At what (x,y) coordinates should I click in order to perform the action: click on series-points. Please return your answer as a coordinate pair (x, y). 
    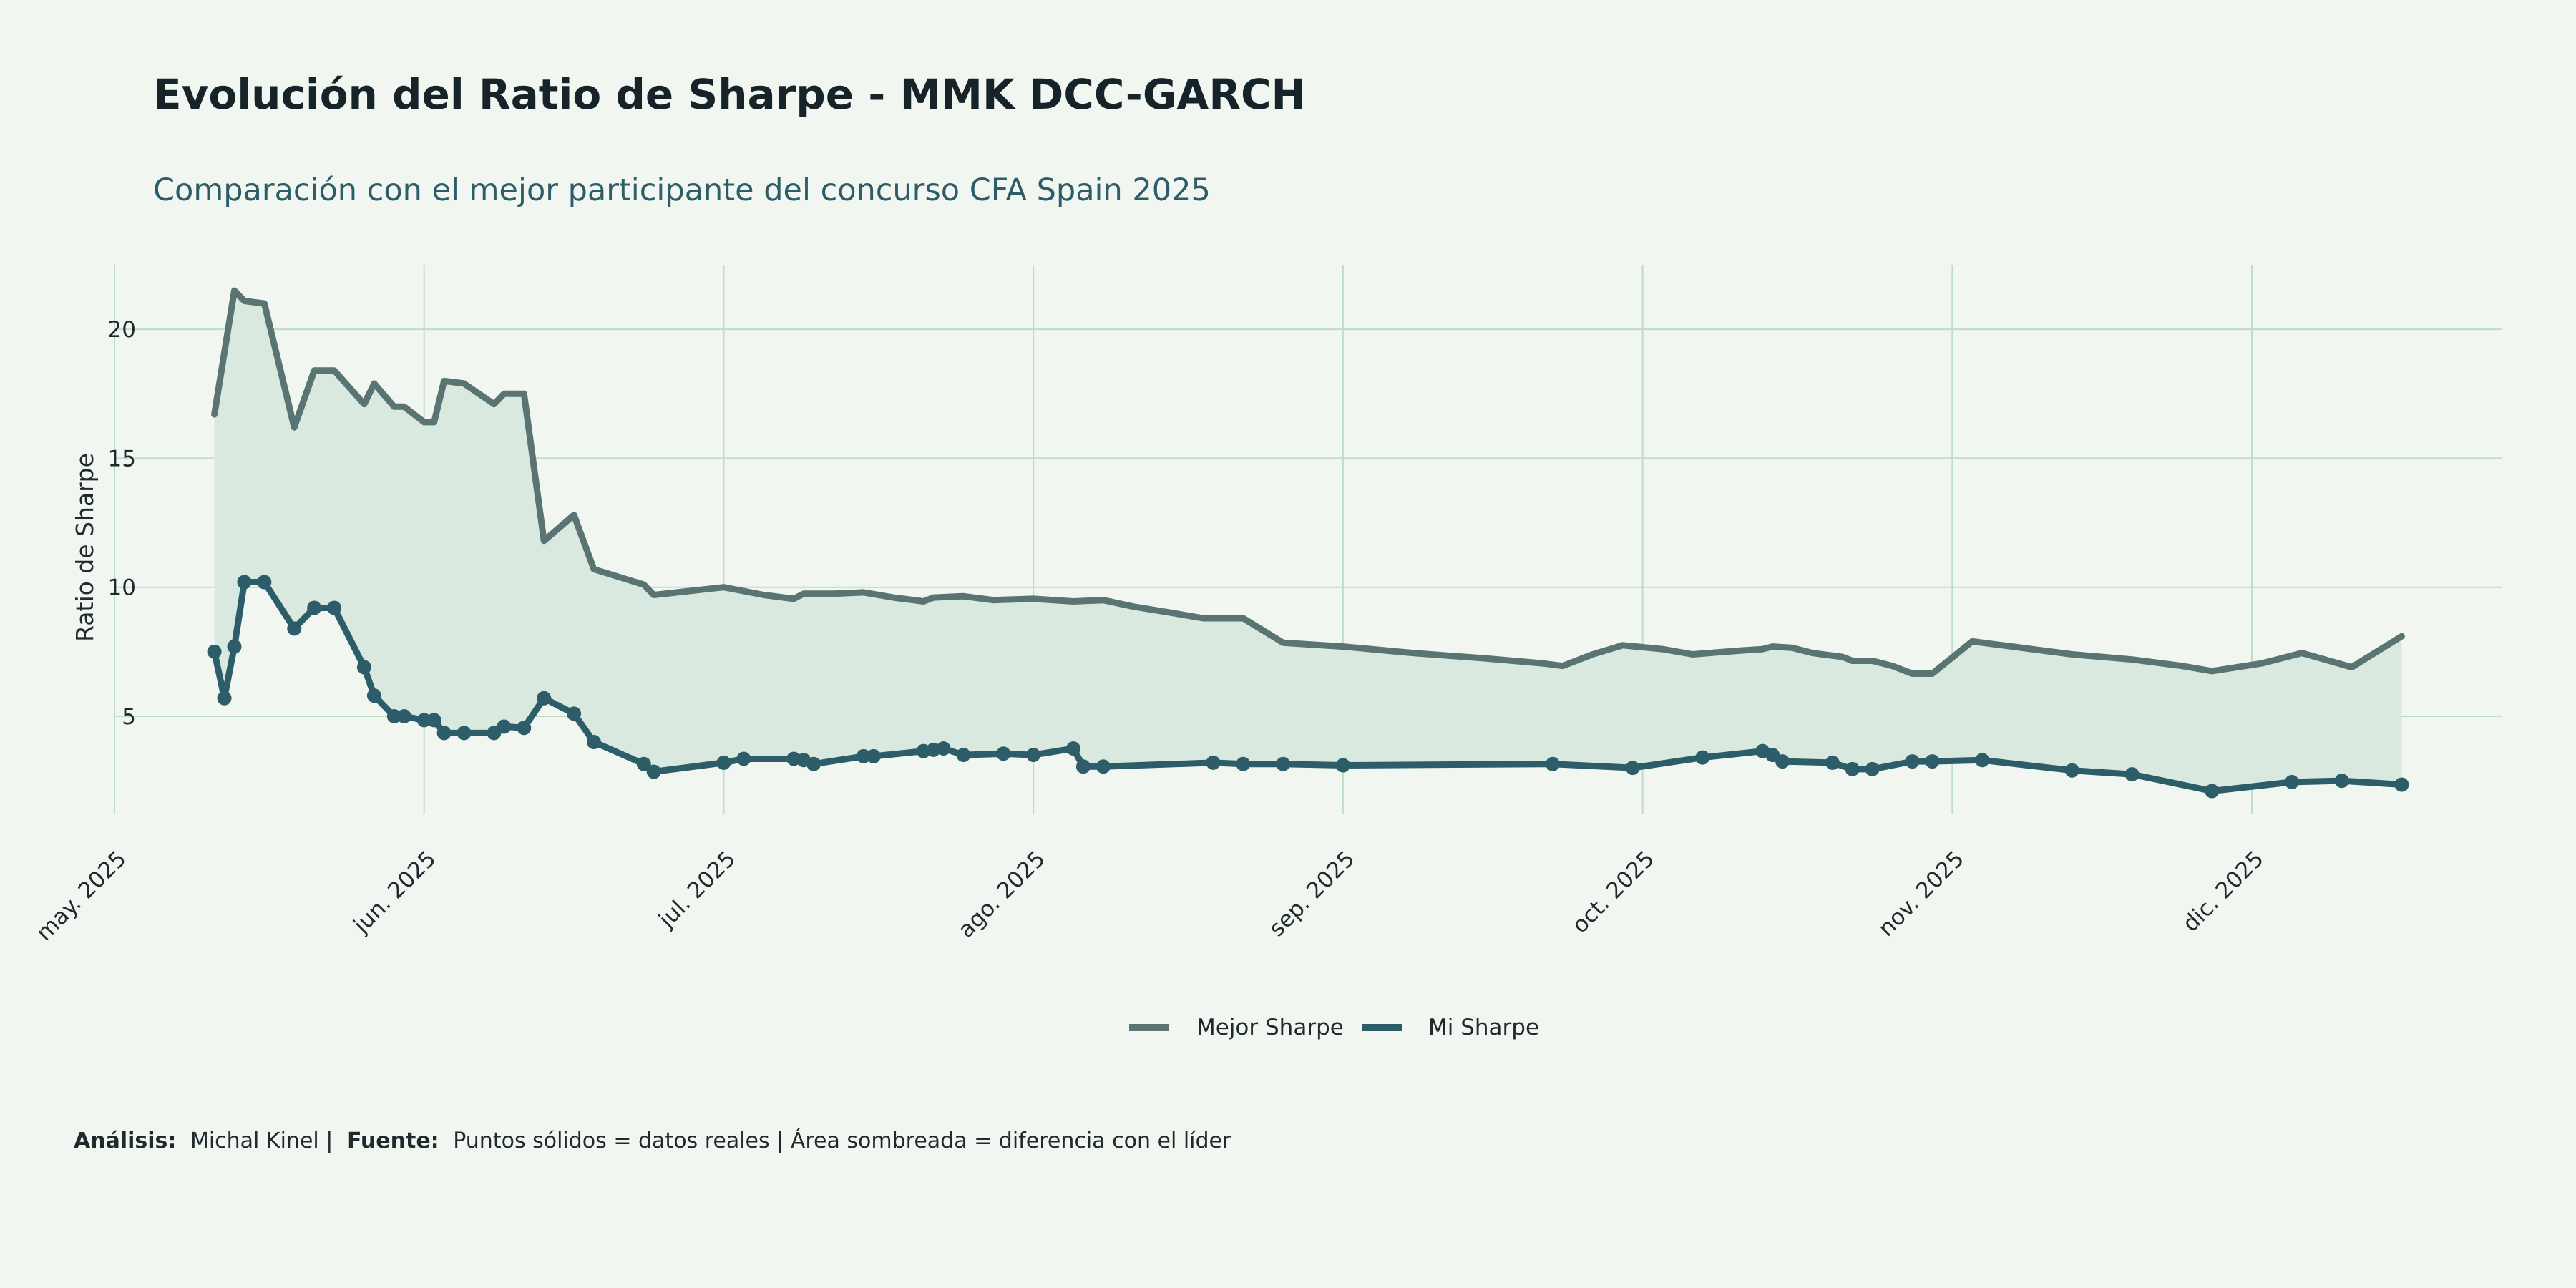
    Looking at the image, I should click on (1308, 687).